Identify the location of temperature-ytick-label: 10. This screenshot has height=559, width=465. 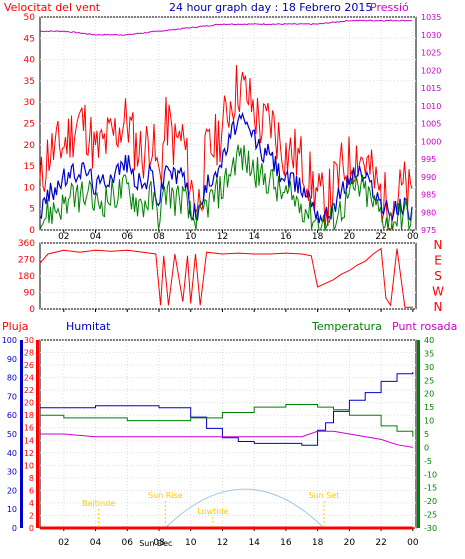
(429, 421).